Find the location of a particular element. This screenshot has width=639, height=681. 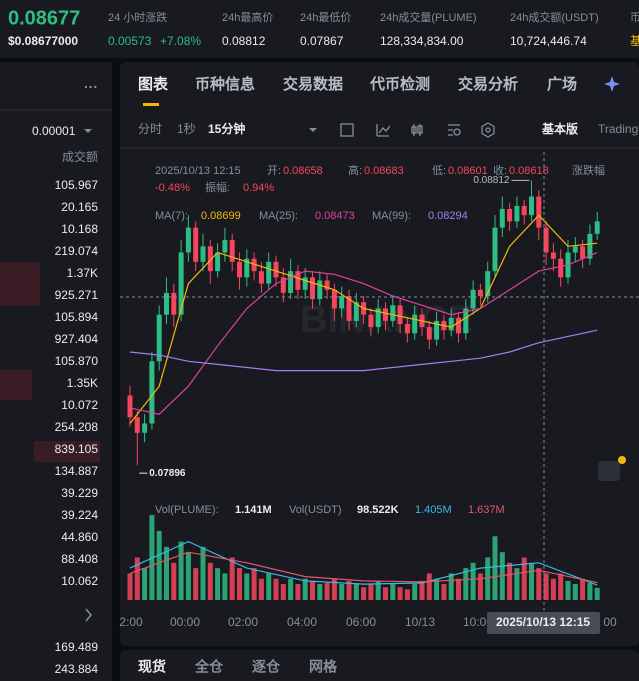

volume-ma-value: 1.405M is located at coordinates (433, 510).